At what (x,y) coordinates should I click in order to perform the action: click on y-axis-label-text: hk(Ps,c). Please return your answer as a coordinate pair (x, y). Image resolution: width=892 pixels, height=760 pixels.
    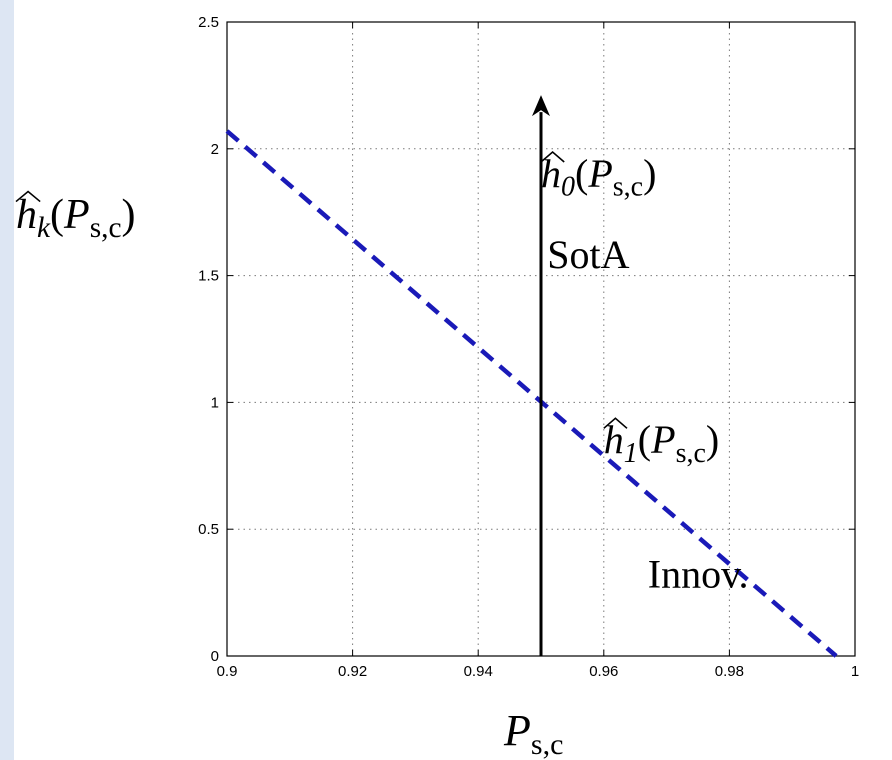
    Looking at the image, I should click on (76, 218).